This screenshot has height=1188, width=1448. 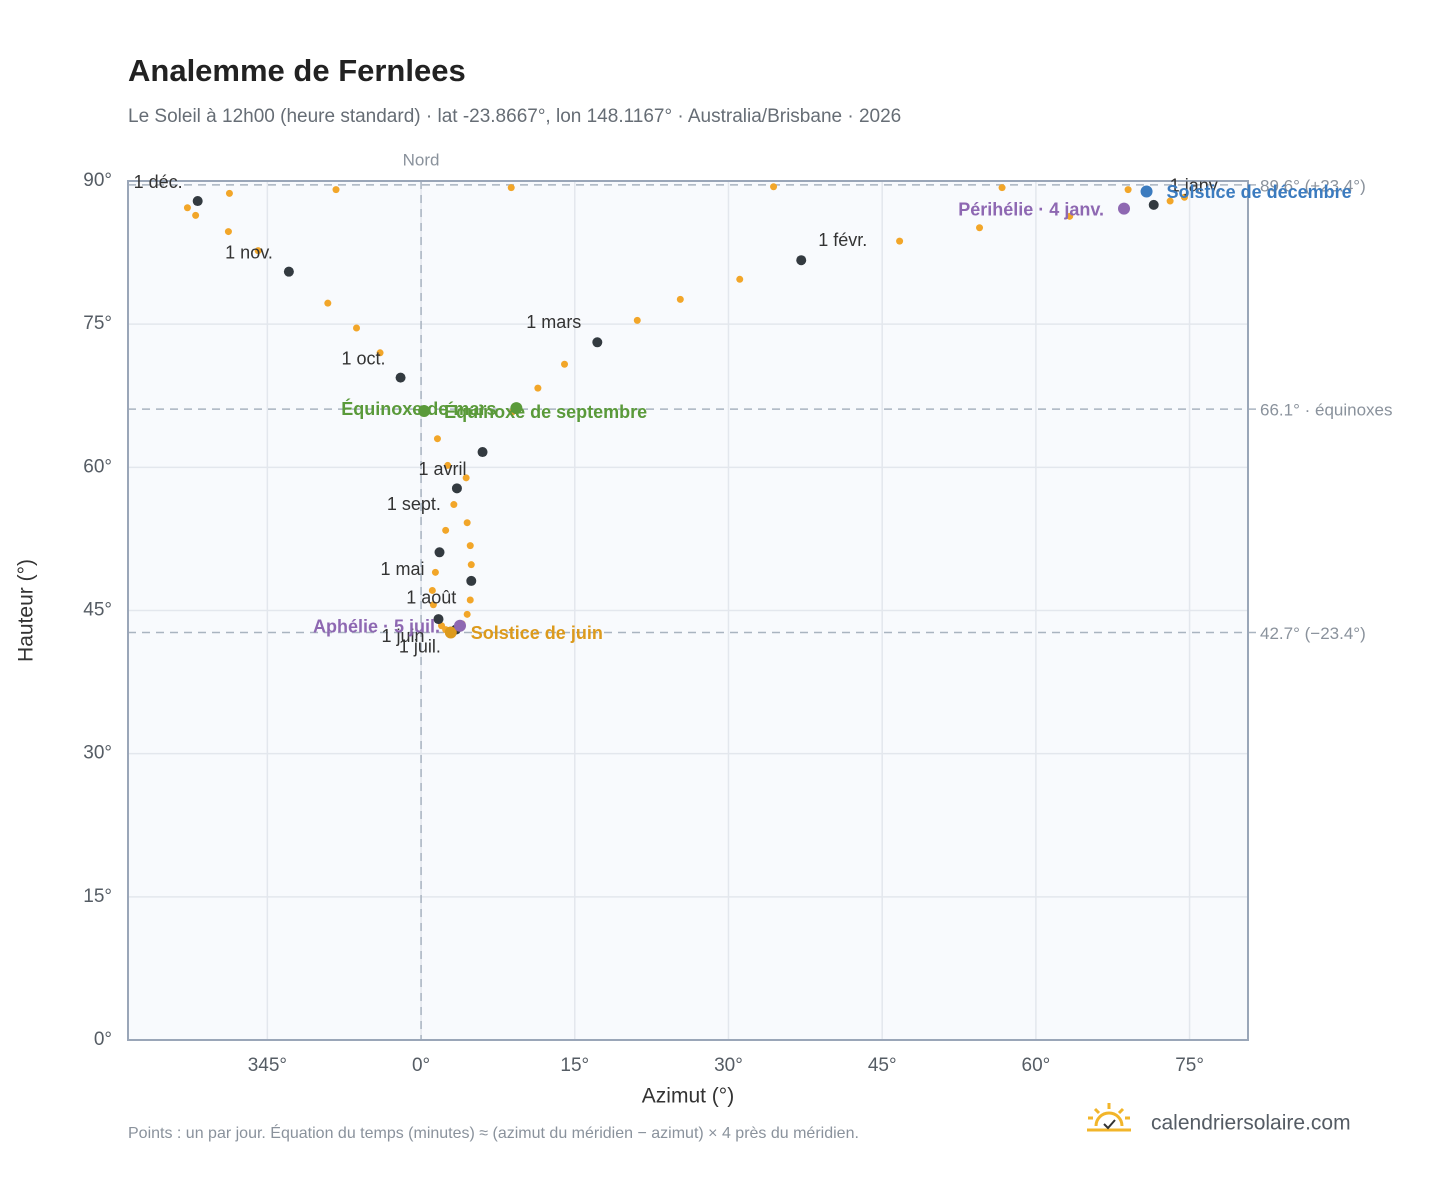 I want to click on y-tick-label: 15°, so click(x=97, y=896).